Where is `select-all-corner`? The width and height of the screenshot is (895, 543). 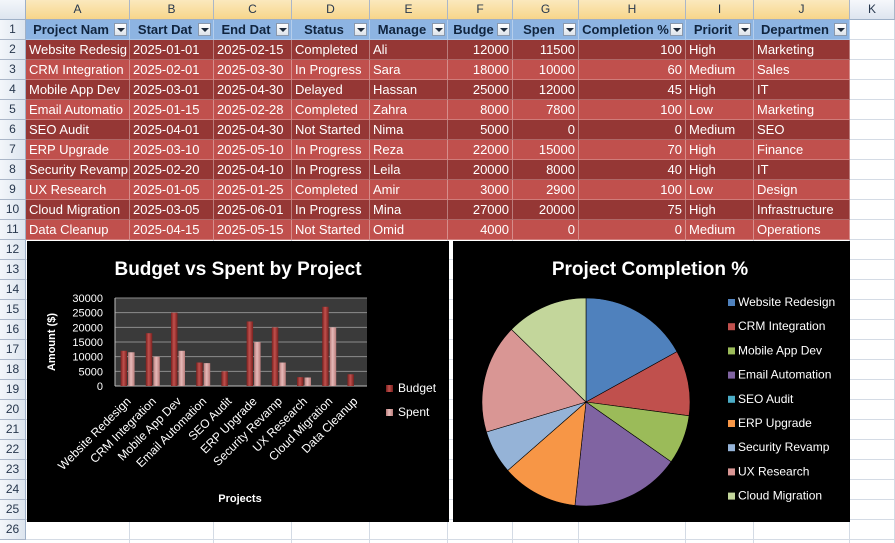 select-all-corner is located at coordinates (13, 10).